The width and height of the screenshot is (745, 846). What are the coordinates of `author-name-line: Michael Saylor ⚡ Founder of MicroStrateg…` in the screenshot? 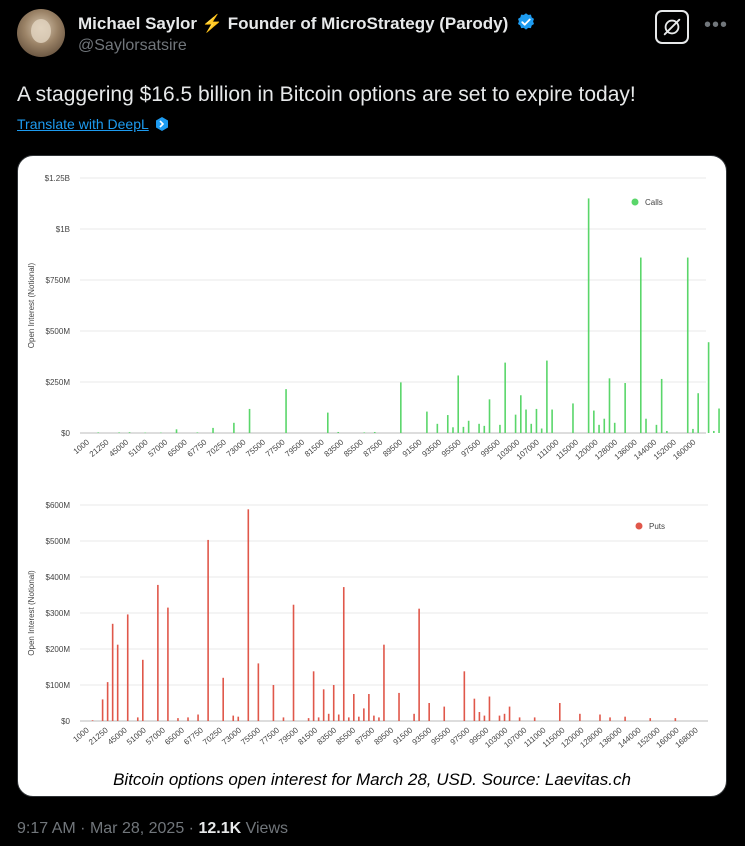 It's located at (307, 24).